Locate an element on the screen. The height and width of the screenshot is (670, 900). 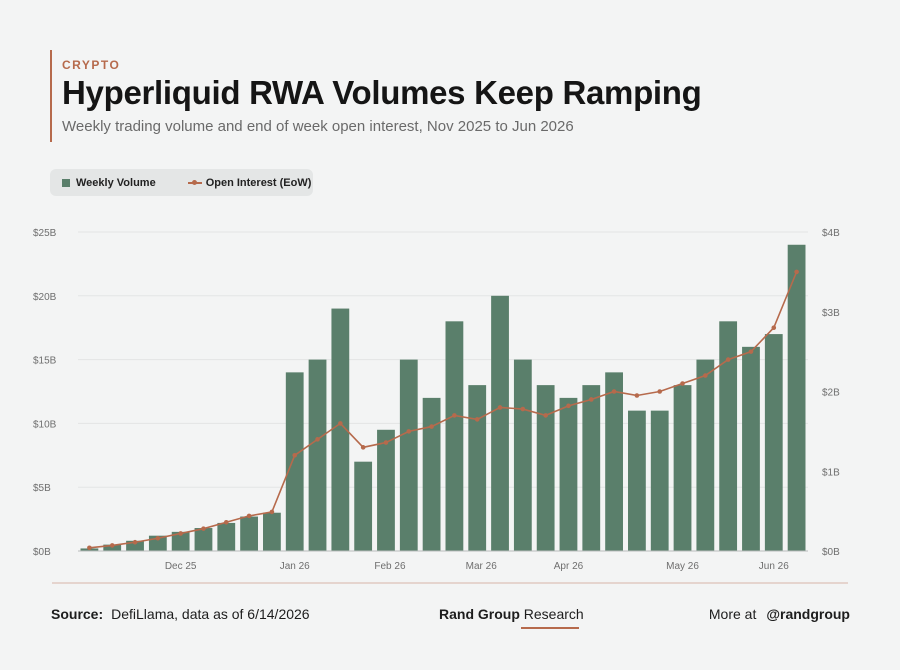
brand-suffix: Research is located at coordinates (553, 614).